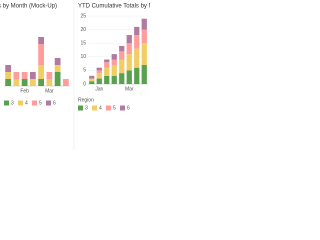  I want to click on y-tick-label: 25, so click(83, 16).